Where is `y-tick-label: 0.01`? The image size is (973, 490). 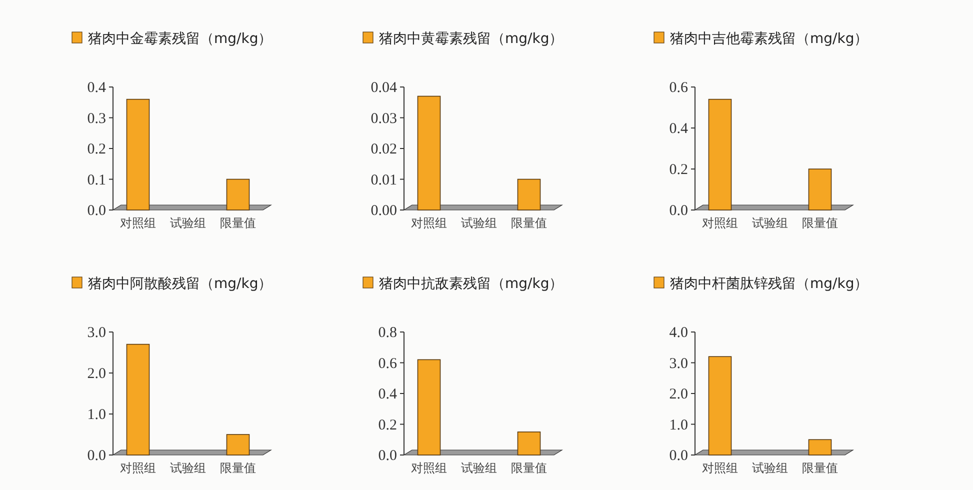
y-tick-label: 0.01 is located at coordinates (383, 180).